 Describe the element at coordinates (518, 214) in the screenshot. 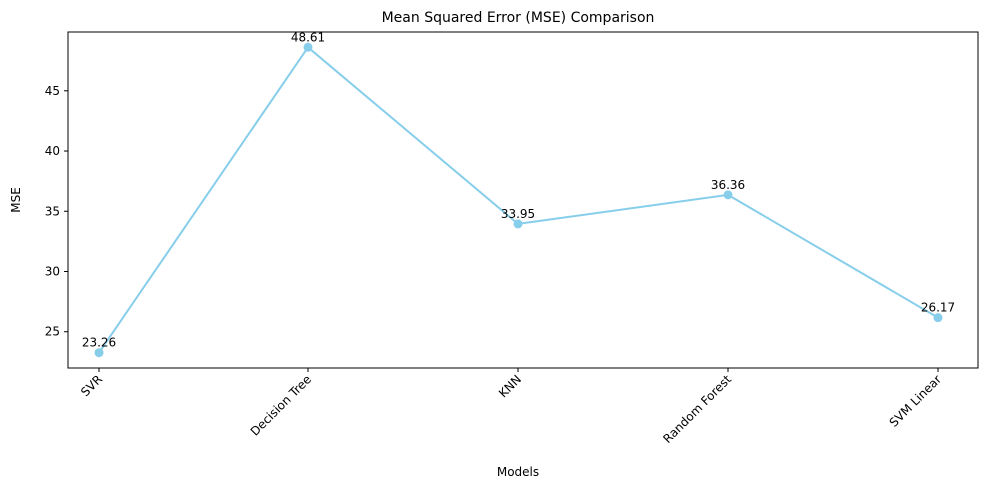

I see `data-label: 33.95` at that location.